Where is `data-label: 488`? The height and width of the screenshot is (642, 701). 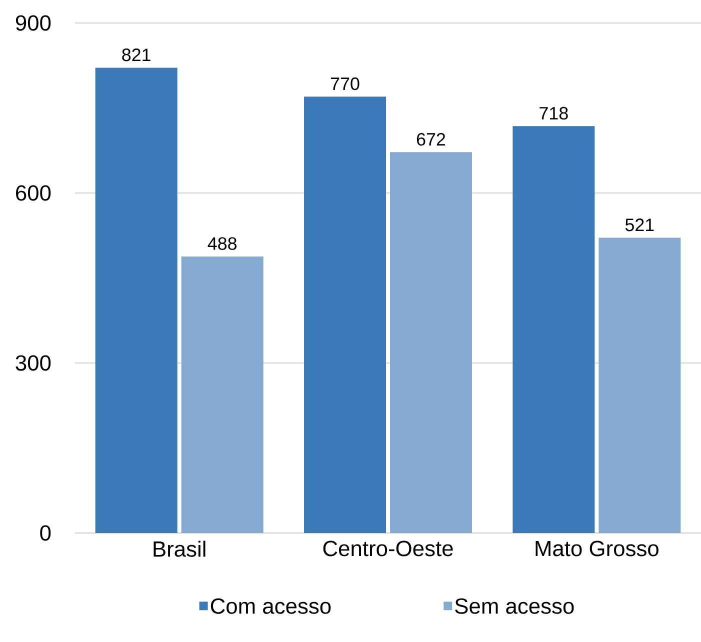
data-label: 488 is located at coordinates (222, 243).